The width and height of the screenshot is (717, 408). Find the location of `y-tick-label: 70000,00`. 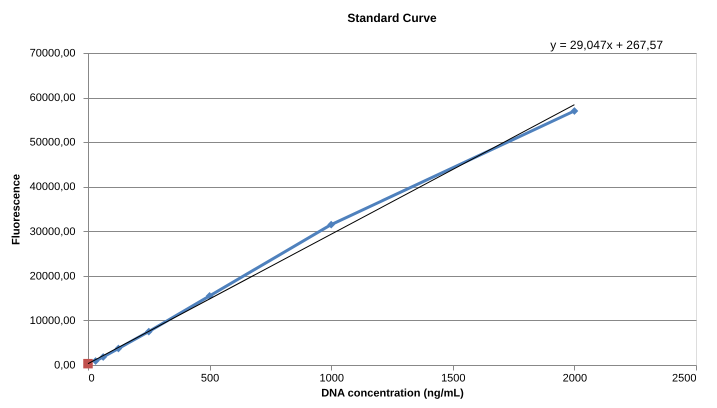

y-tick-label: 70000,00 is located at coordinates (53, 54).